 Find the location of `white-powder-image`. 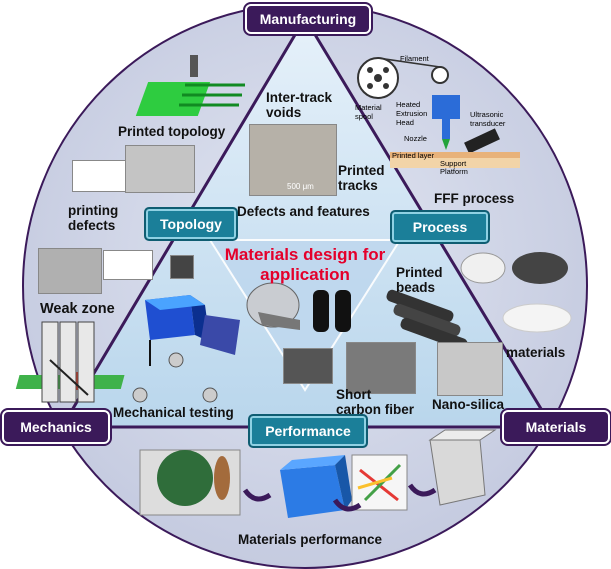

white-powder-image is located at coordinates (483, 268).